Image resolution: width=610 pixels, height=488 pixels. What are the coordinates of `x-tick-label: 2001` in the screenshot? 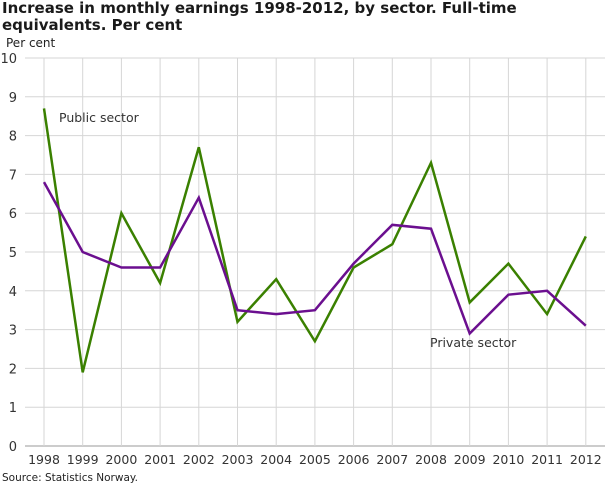 It's located at (160, 459).